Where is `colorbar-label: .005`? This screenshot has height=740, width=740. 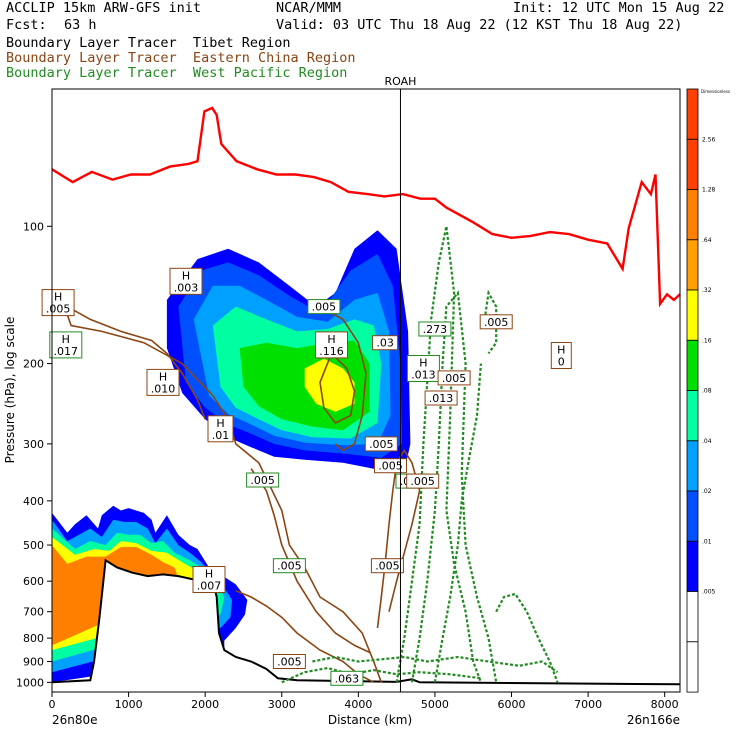
colorbar-label: .005 is located at coordinates (709, 592).